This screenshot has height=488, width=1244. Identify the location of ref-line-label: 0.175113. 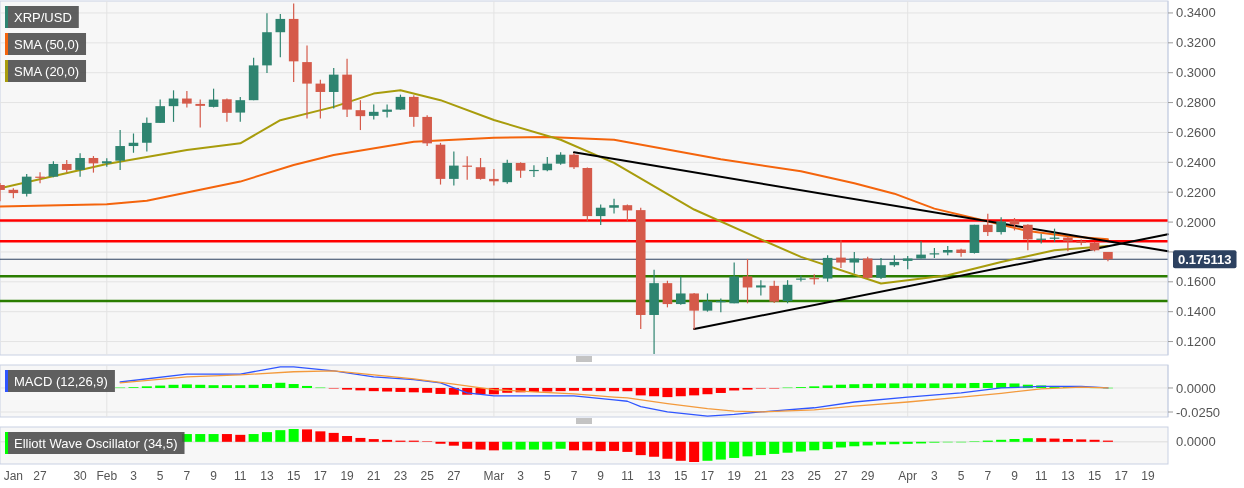
(1205, 259).